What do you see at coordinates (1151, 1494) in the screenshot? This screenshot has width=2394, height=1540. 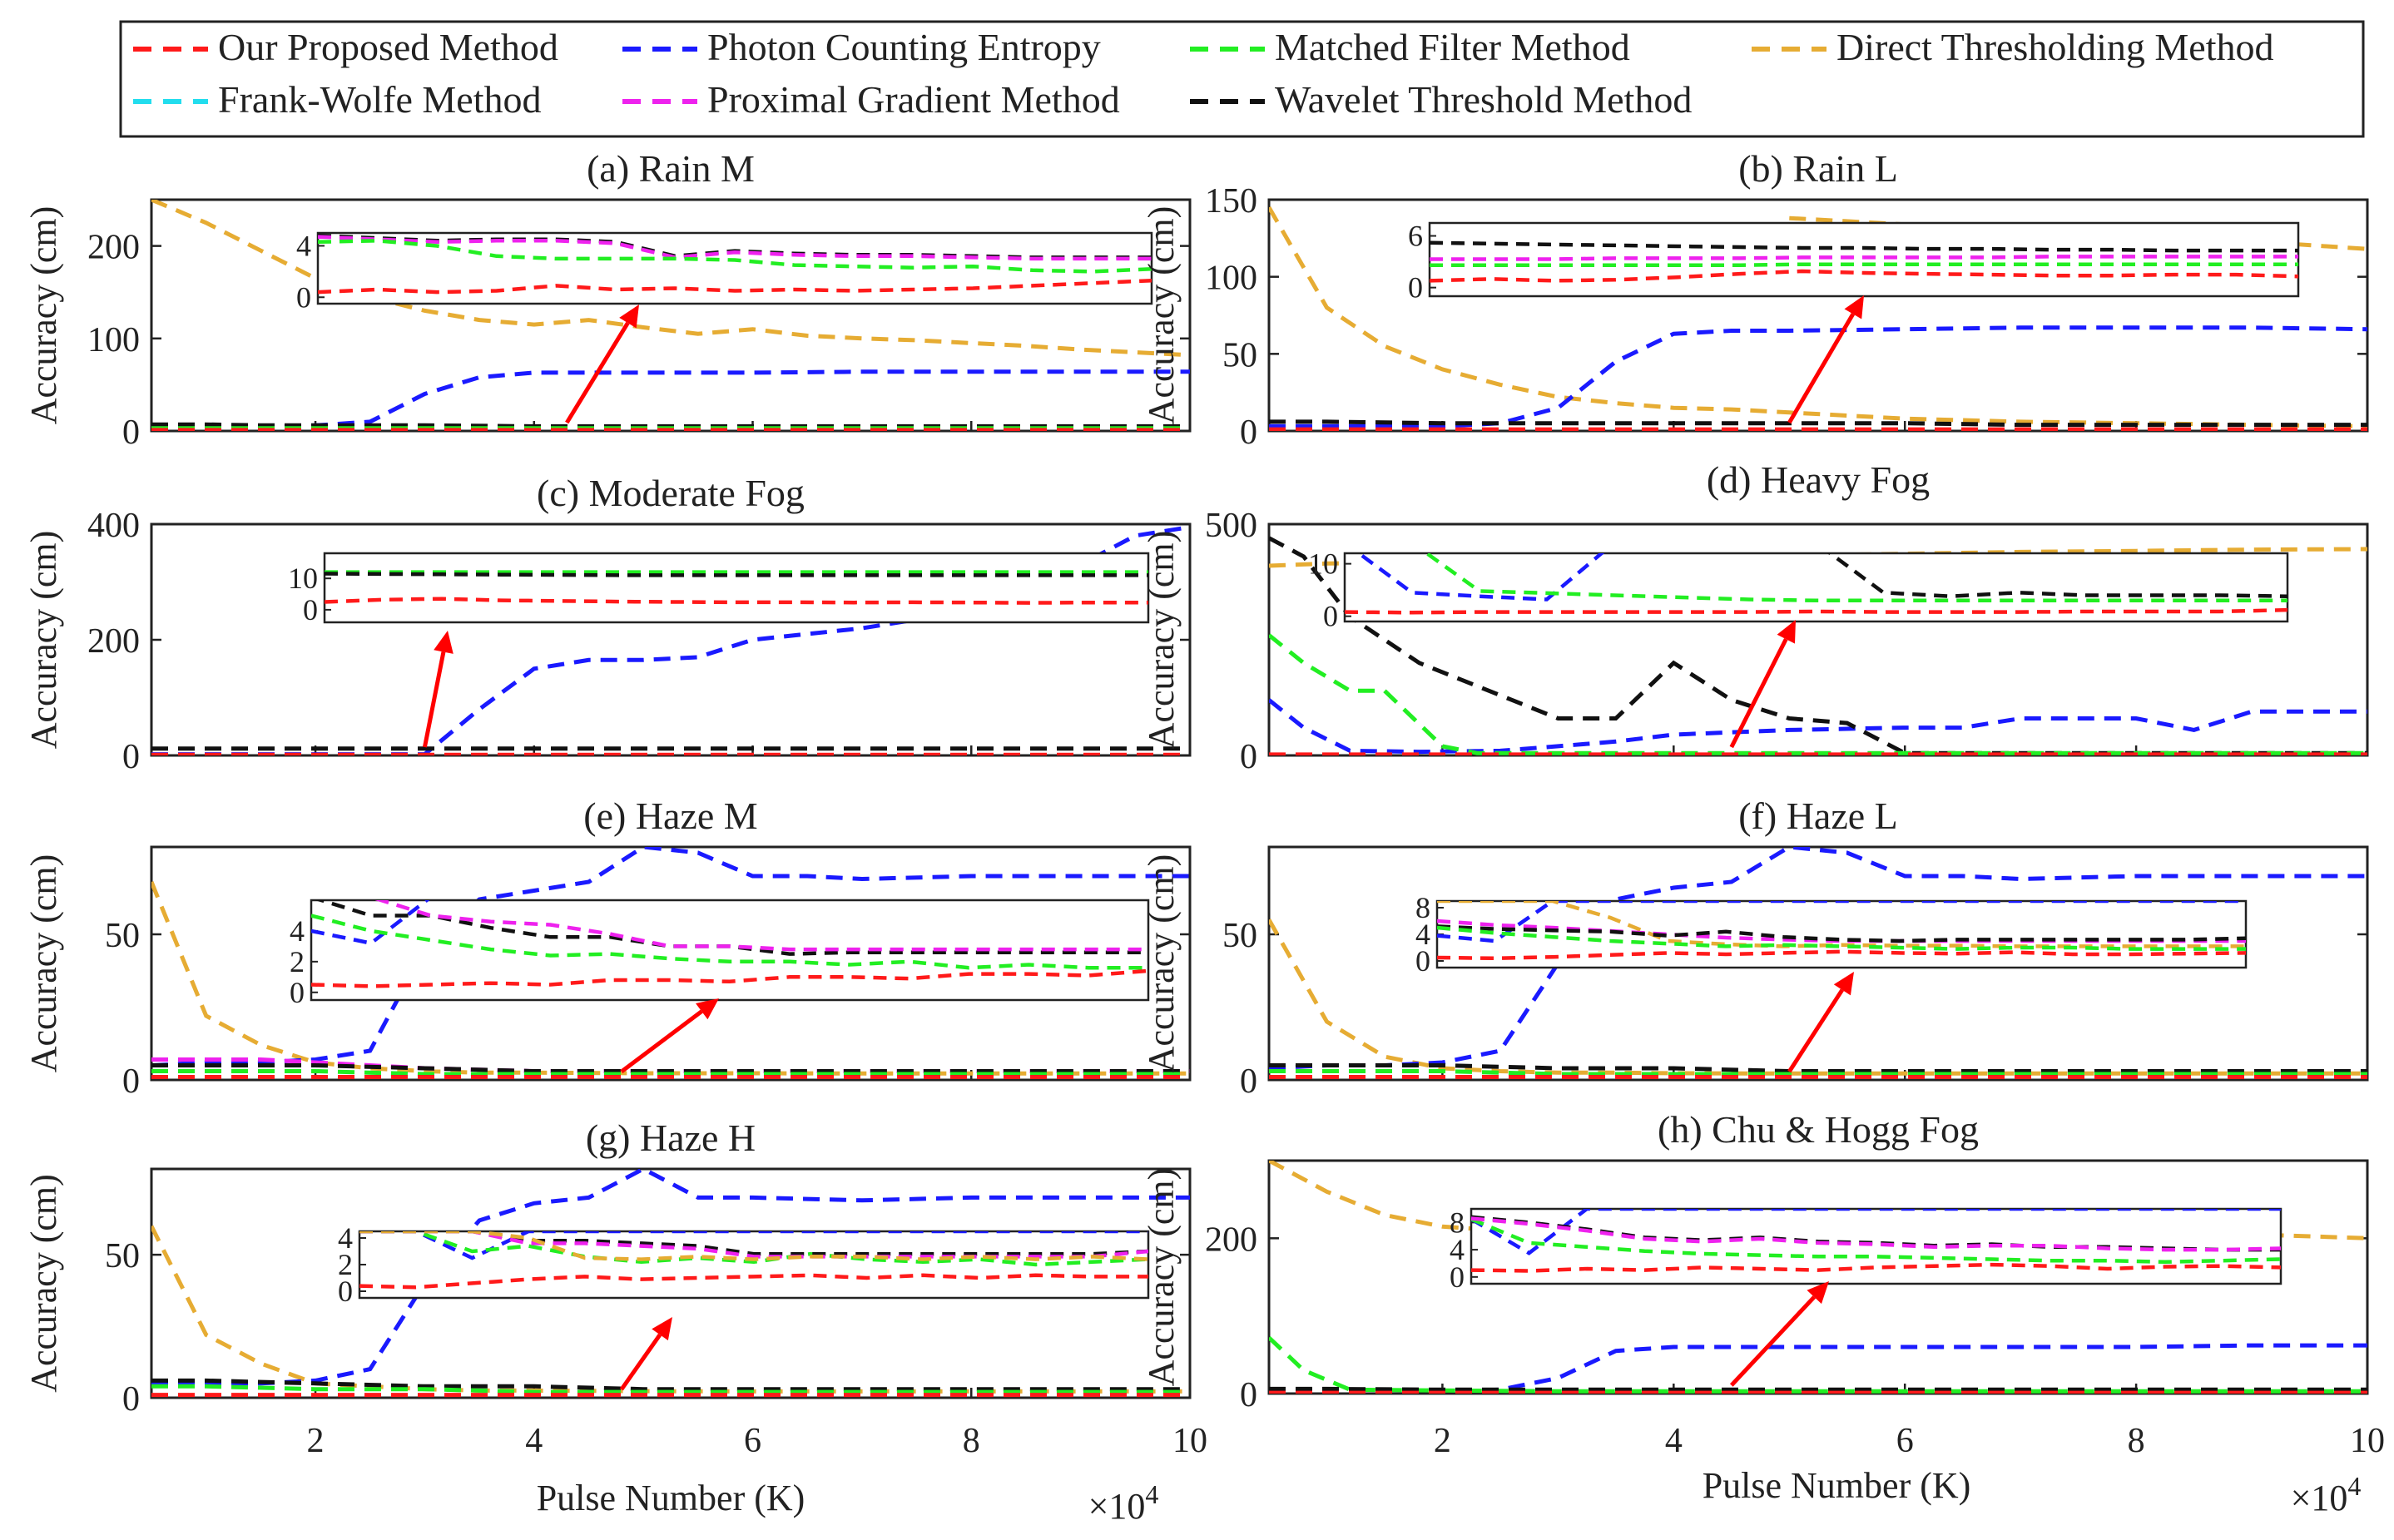 I see `x-multiplier-left-exp: 4` at bounding box center [1151, 1494].